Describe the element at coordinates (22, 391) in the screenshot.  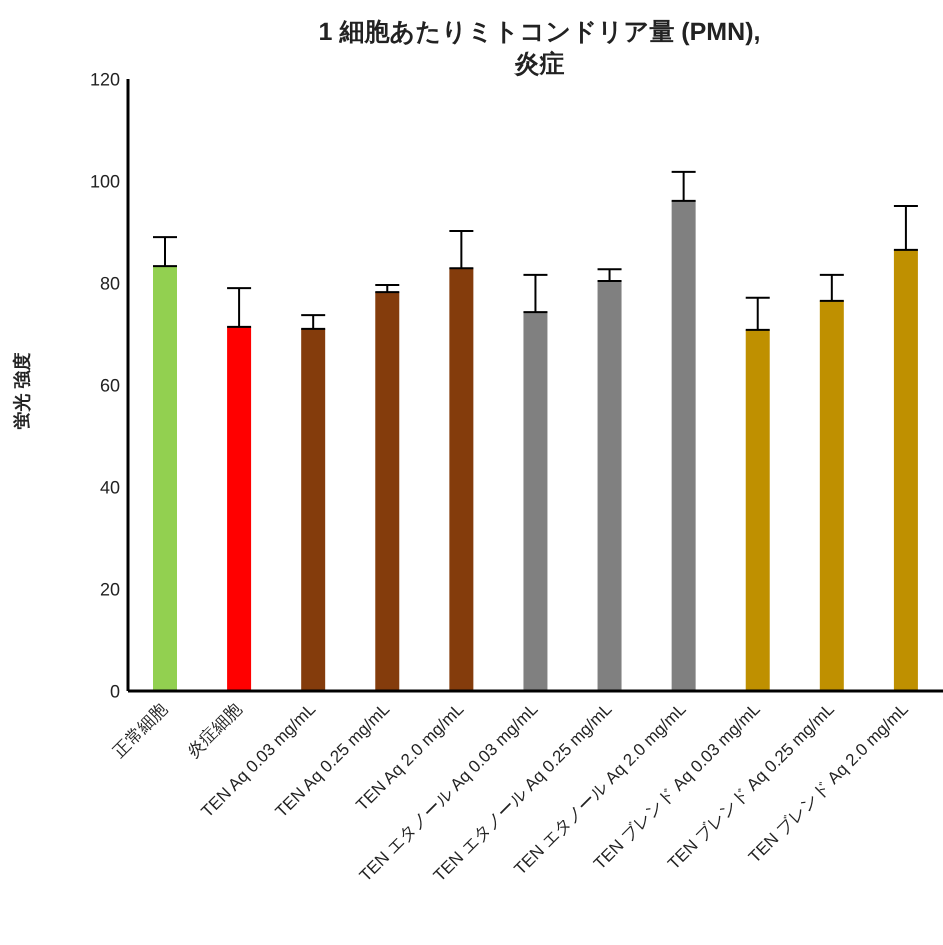
I see `y-axis-title: 蛍光 強度` at that location.